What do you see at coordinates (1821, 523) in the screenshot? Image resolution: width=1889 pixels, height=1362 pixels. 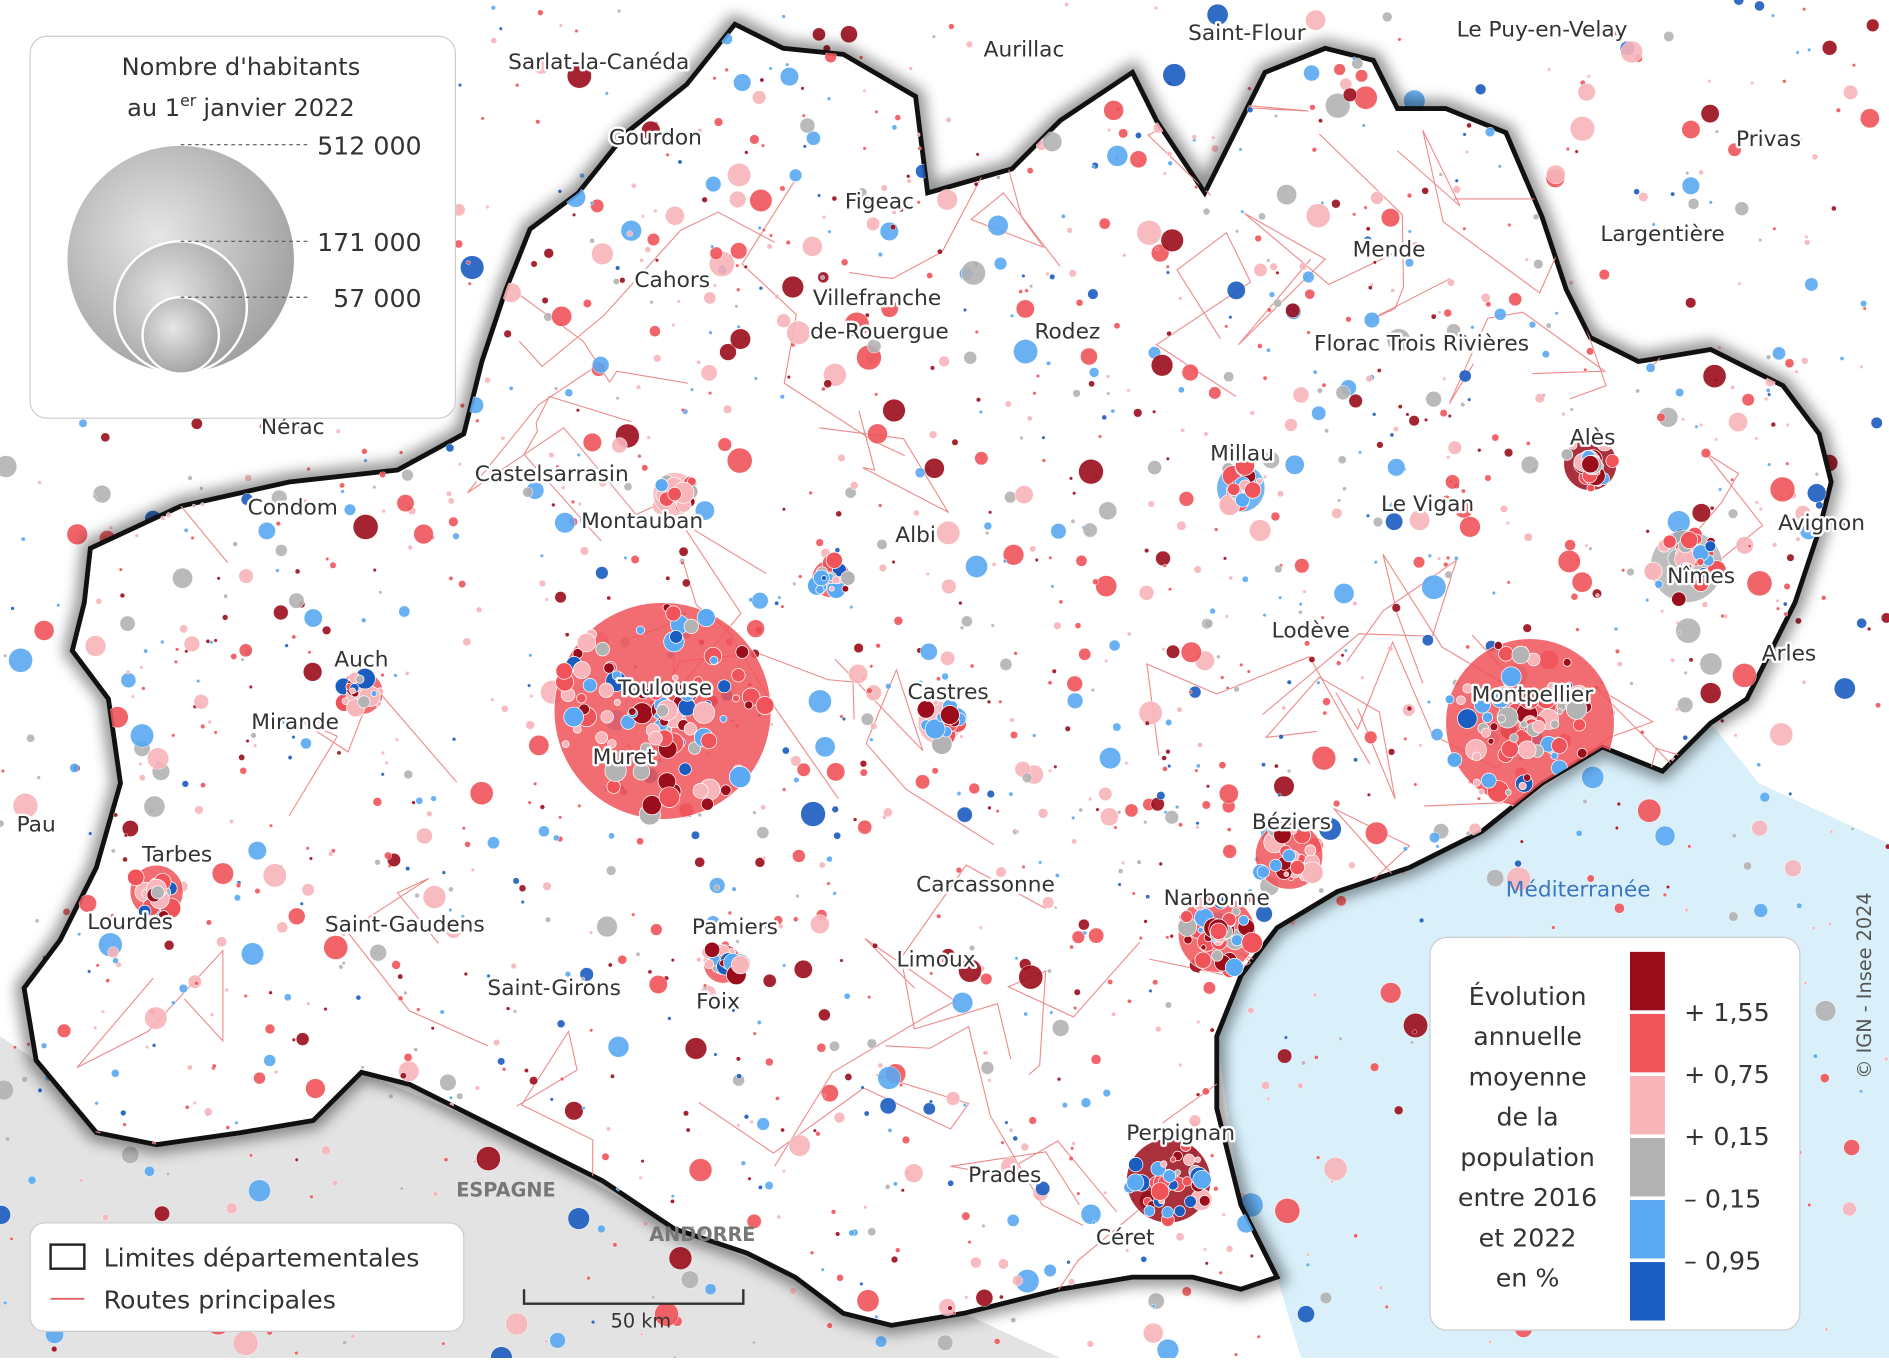 I see `city-label: Avignon` at bounding box center [1821, 523].